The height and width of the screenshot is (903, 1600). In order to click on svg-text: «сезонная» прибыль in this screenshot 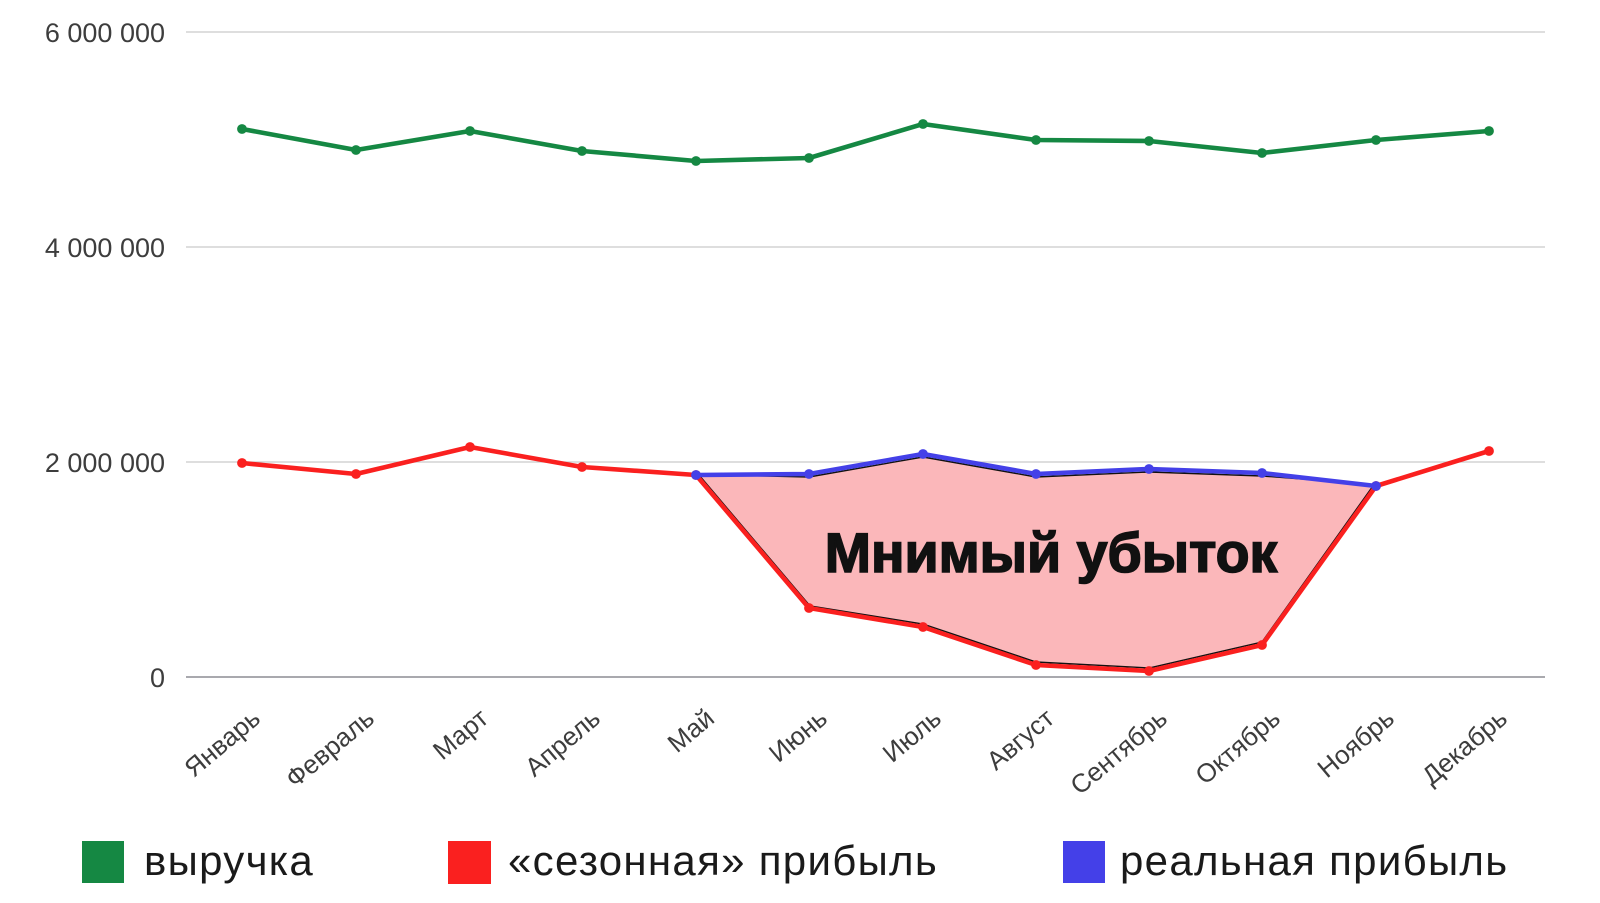, I will do `click(723, 860)`.